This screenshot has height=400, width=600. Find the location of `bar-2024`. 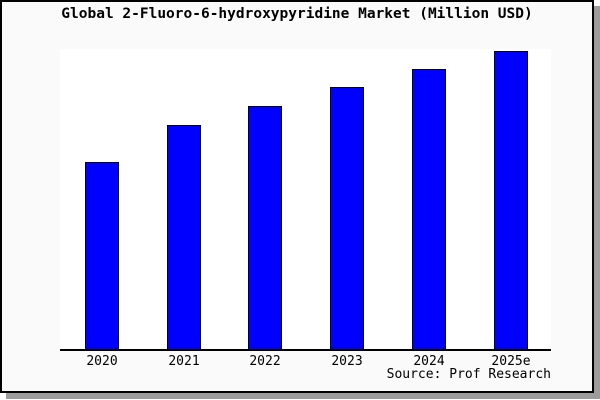

bar-2024 is located at coordinates (429, 210).